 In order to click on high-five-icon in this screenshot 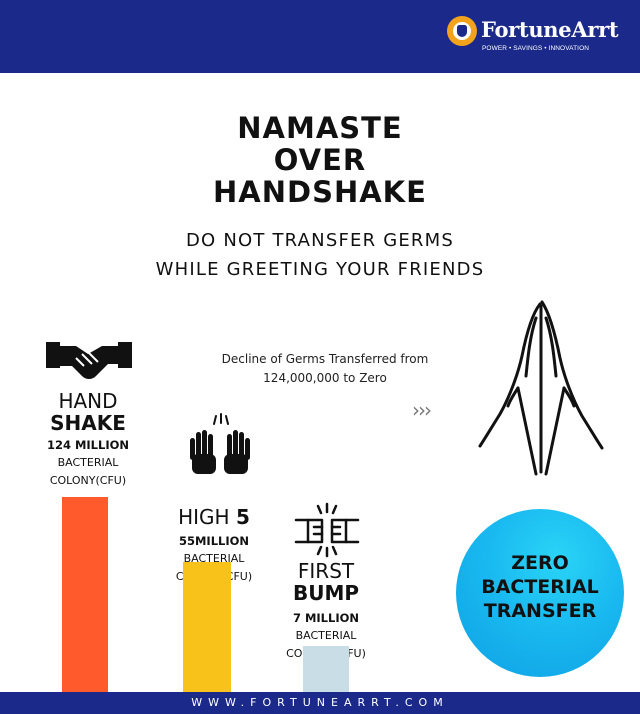, I will do `click(220, 443)`.